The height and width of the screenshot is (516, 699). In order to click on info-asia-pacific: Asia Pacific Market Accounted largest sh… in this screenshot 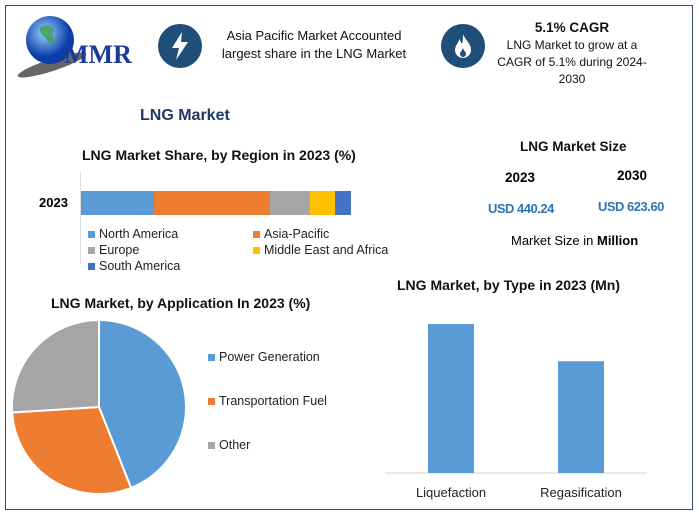, I will do `click(314, 44)`.